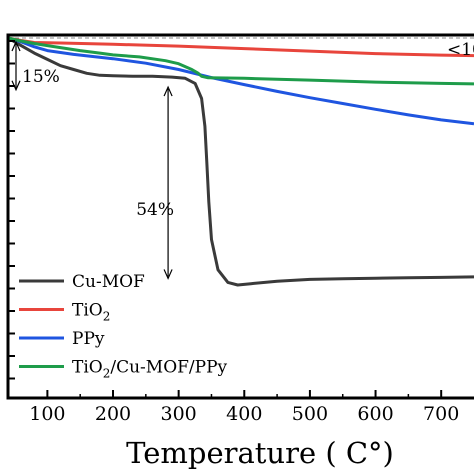  Describe the element at coordinates (240, 61) in the screenshot. I see `series-line-tio2-cu-mof-ppy` at that location.